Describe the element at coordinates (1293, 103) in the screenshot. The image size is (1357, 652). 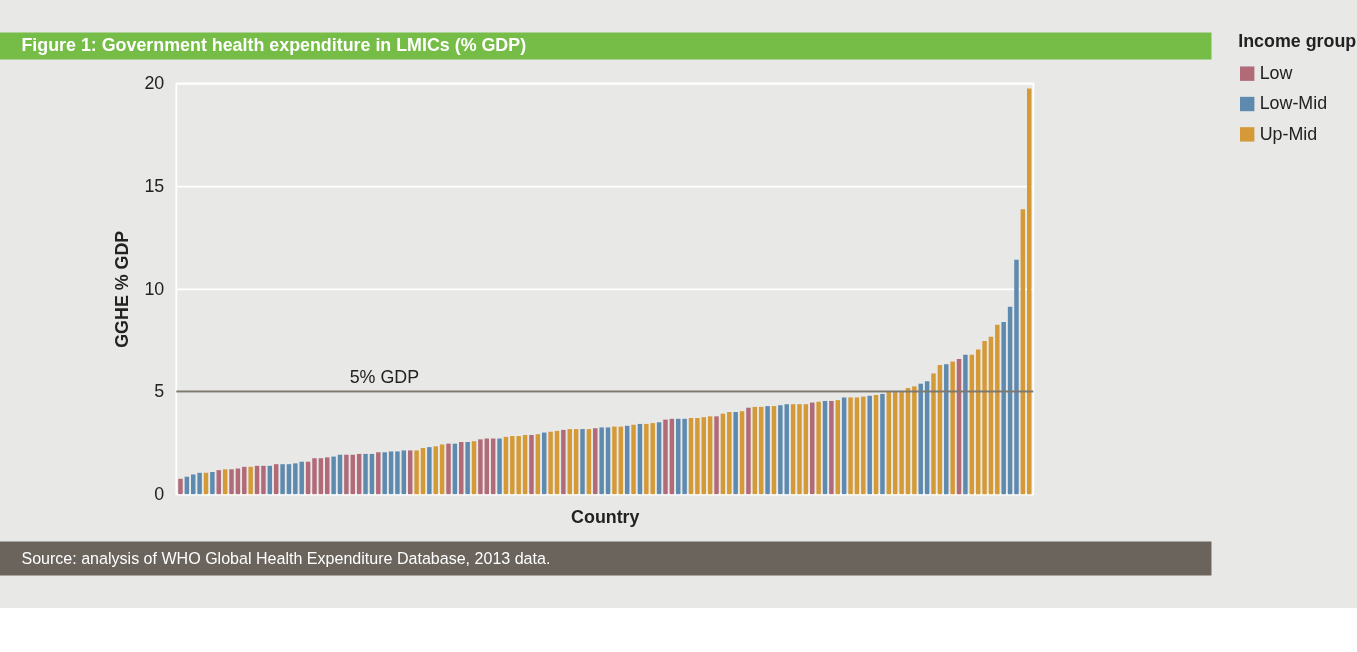
I see `legend-label: Low-Mid` at that location.